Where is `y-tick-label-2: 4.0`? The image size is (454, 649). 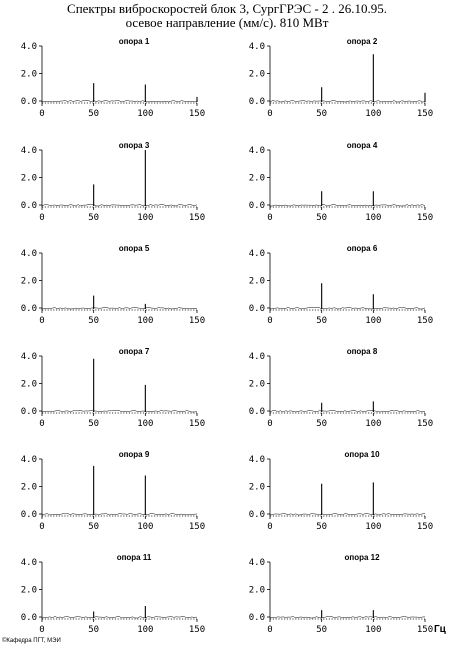 y-tick-label-2: 4.0 is located at coordinates (257, 47).